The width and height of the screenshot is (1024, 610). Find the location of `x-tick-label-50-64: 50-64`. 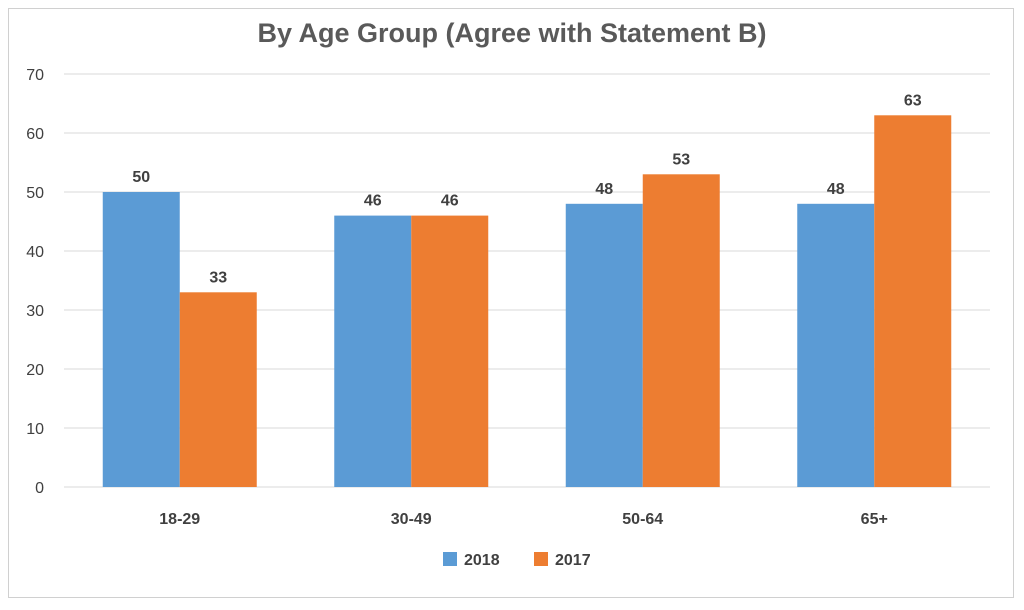

x-tick-label-50-64: 50-64 is located at coordinates (642, 519).